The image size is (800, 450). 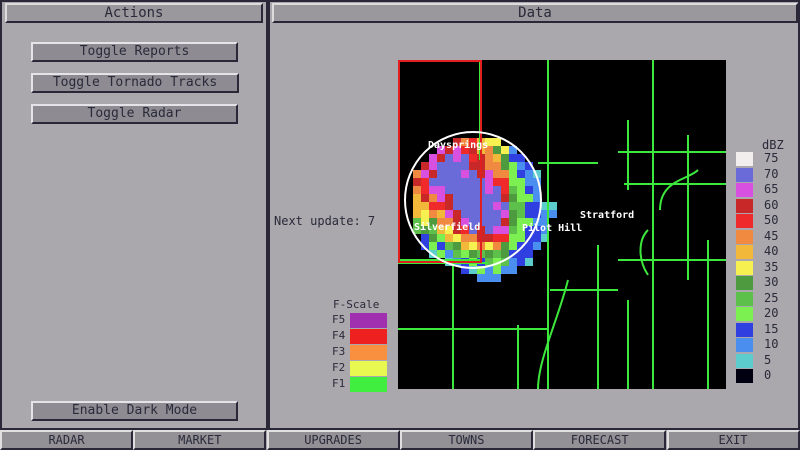 What do you see at coordinates (134, 52) in the screenshot?
I see `toggle-reports-button: Toggle Reports` at bounding box center [134, 52].